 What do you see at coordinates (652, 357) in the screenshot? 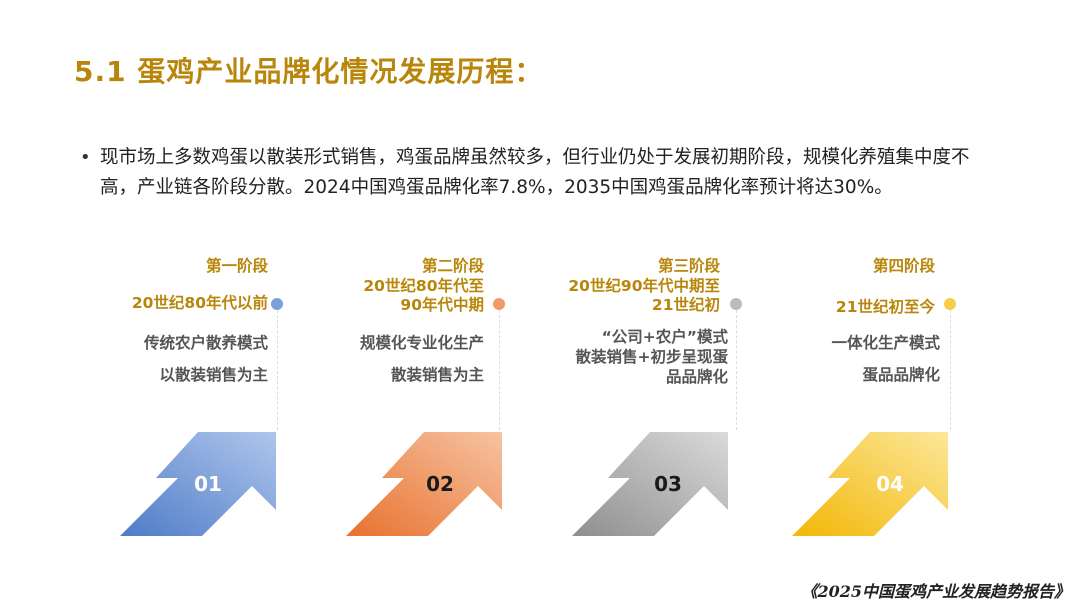
I see `stage-3-desc: “公司+农户”模式 散装销售+初步呈现蛋 品品牌化` at bounding box center [652, 357].